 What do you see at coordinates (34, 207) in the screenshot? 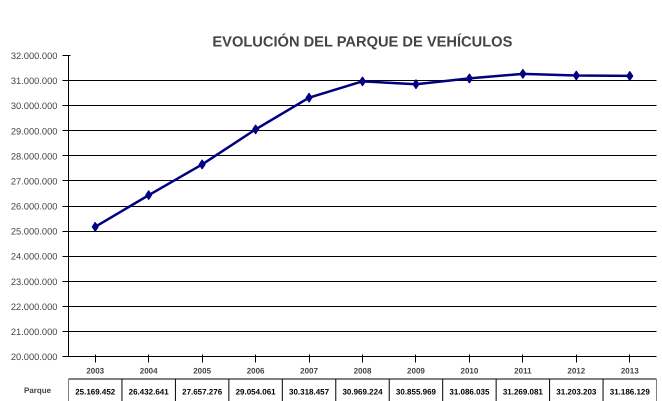
I see `y-tick-label: 26.000.000` at bounding box center [34, 207].